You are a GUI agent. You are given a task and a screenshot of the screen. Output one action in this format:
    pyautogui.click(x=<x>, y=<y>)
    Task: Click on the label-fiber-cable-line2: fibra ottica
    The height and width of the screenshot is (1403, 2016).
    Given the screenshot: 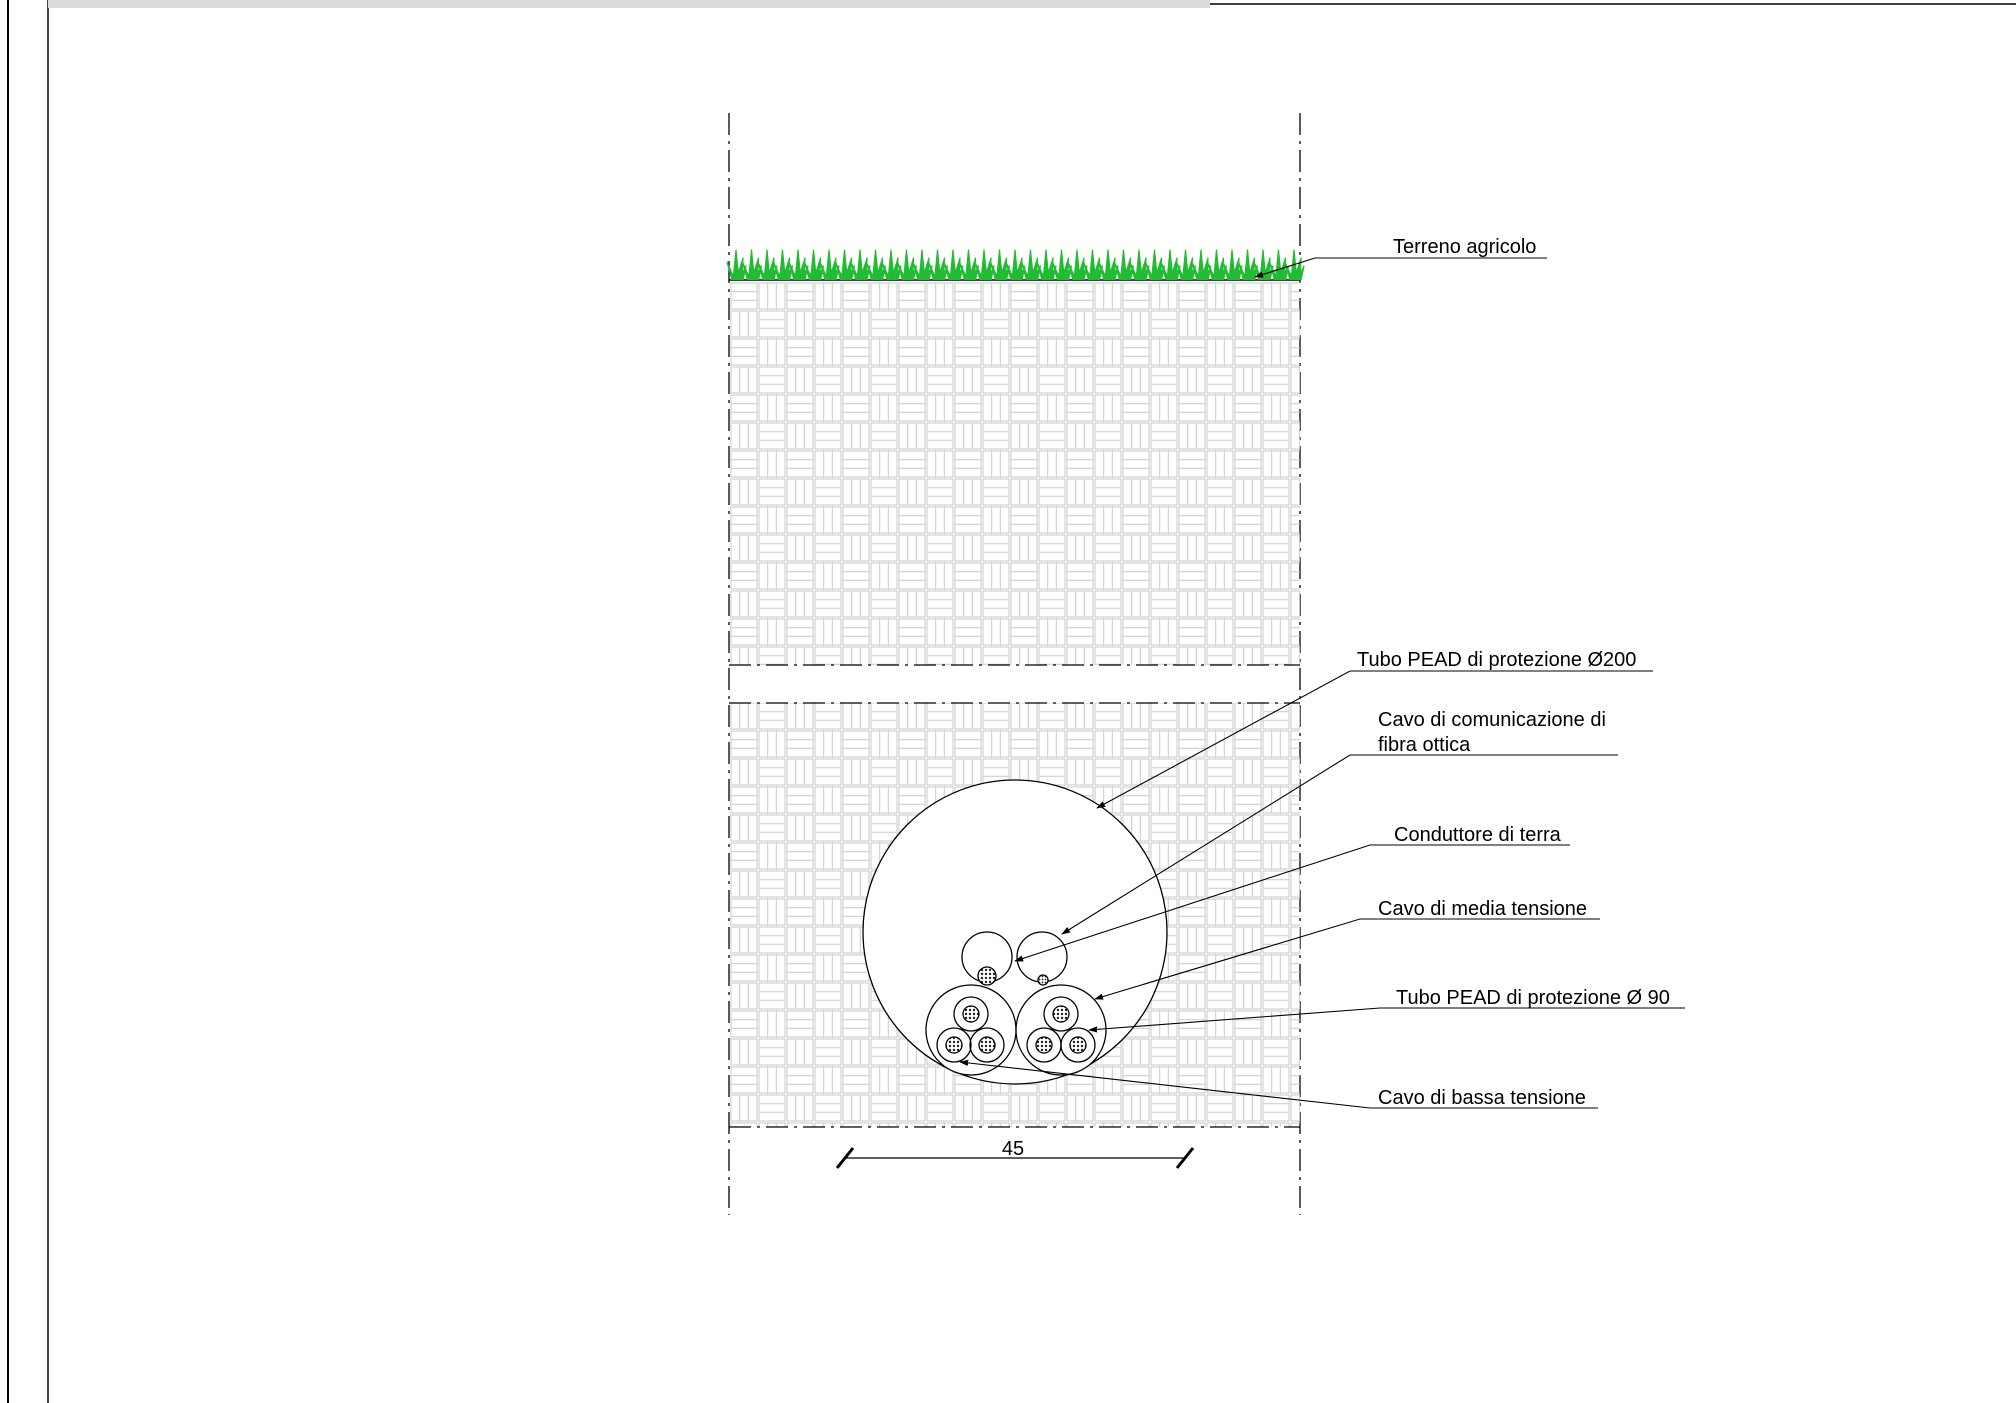 What is the action you would take?
    pyautogui.click(x=1424, y=745)
    